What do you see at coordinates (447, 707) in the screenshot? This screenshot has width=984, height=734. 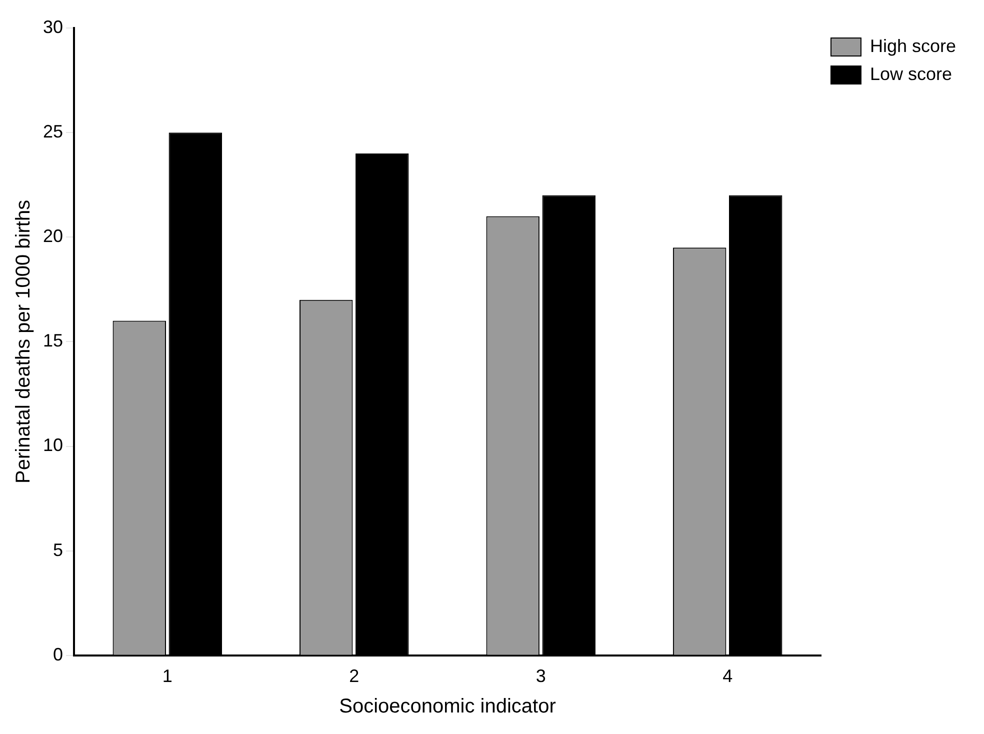 I see `x-axis-title: Socioeconomic indicator` at bounding box center [447, 707].